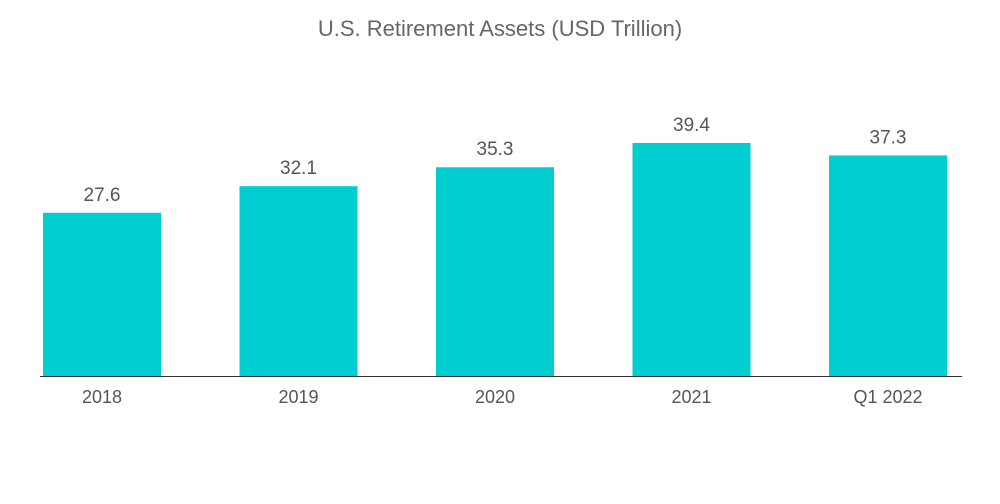 The image size is (1000, 504). I want to click on value-label: 35.3, so click(495, 149).